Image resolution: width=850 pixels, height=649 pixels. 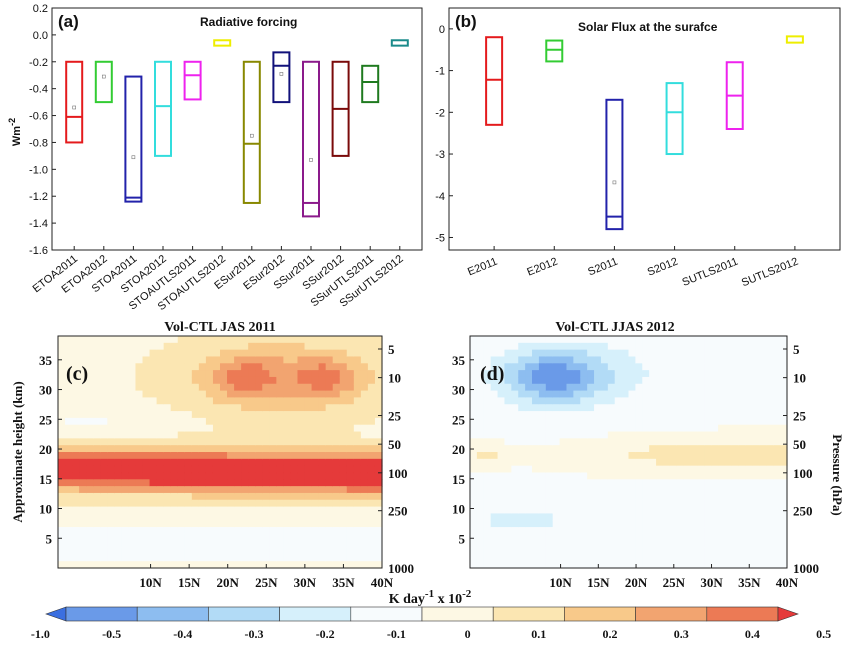 What do you see at coordinates (74, 102) in the screenshot?
I see `data-box-ETOA2011` at bounding box center [74, 102].